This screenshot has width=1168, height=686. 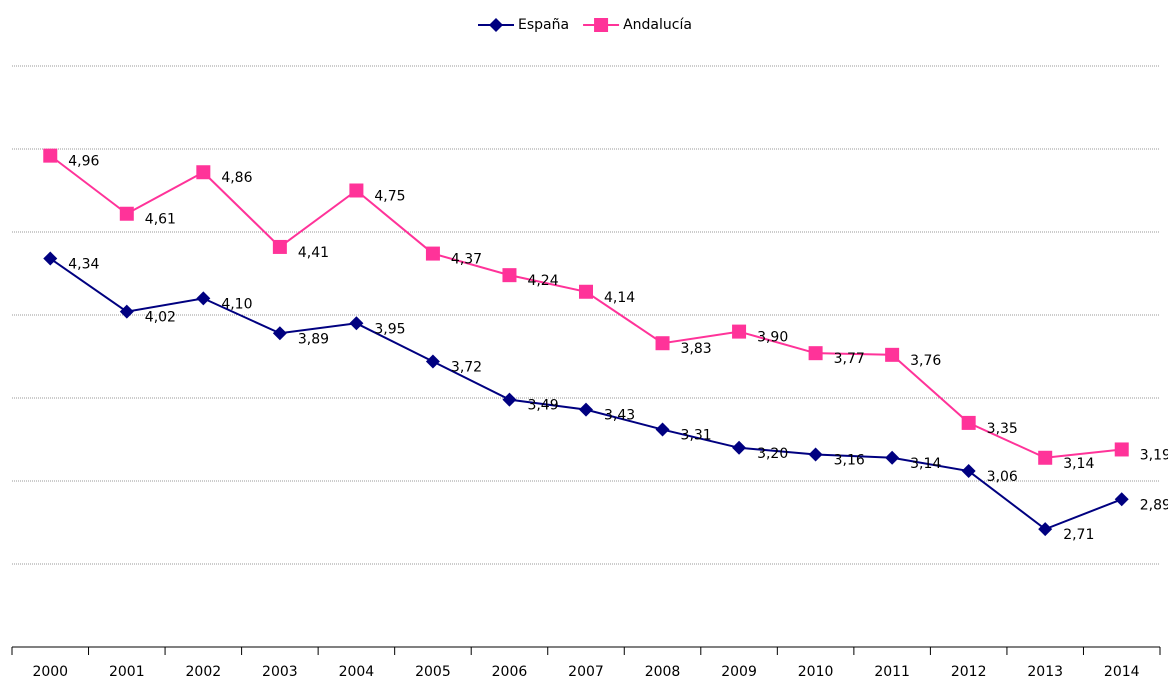 I want to click on data-label: 3,20, so click(x=772, y=454).